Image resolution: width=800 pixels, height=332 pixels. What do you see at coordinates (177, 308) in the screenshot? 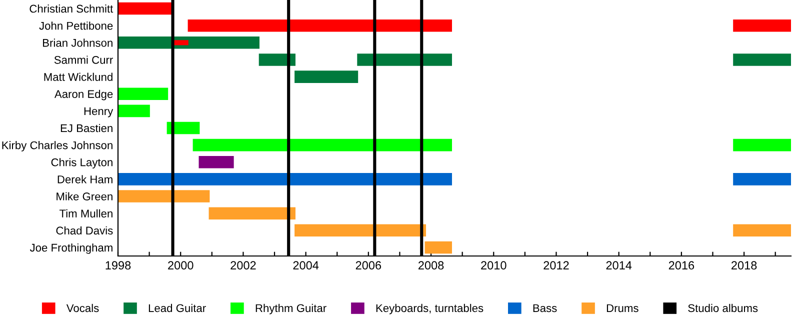
I see `legend-label: Lead Guitar` at bounding box center [177, 308].